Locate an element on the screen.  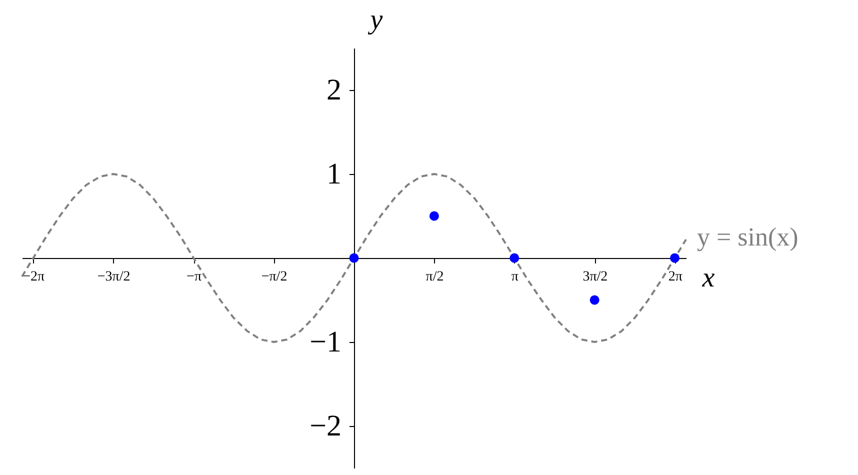
x-tick-label: 2π is located at coordinates (675, 277).